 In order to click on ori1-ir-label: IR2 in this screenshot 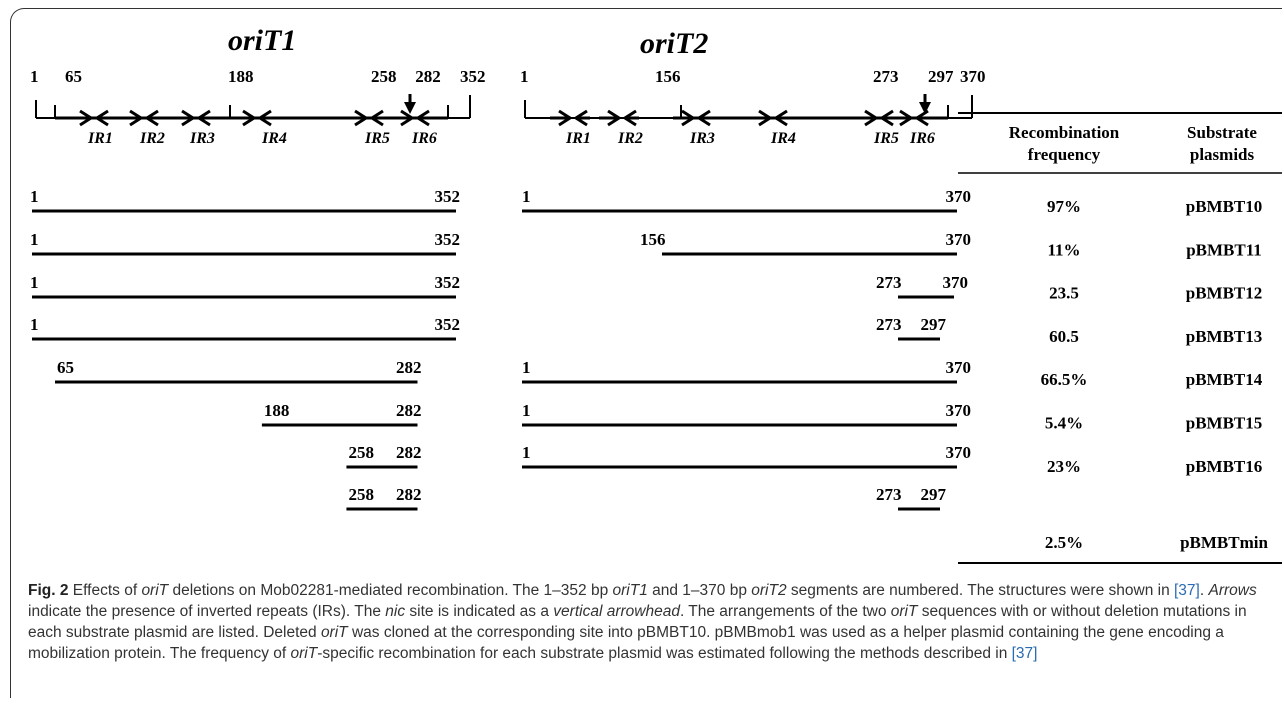, I will do `click(152, 138)`.